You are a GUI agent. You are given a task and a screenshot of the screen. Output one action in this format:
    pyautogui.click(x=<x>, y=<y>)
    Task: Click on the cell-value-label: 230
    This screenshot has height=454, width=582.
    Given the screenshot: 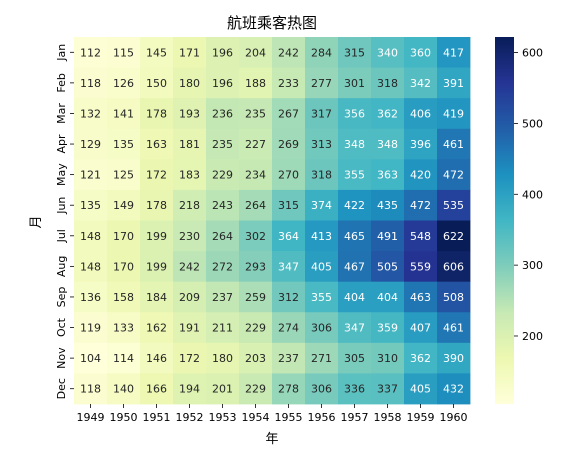 What is the action you would take?
    pyautogui.click(x=189, y=236)
    